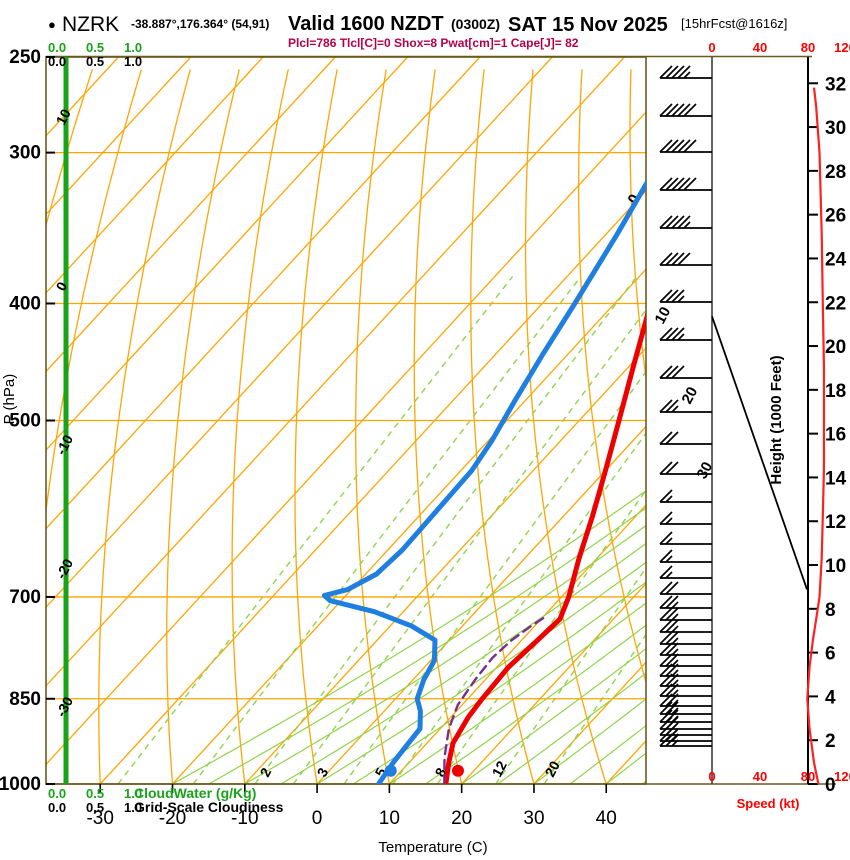 Image resolution: width=850 pixels, height=860 pixels. Describe the element at coordinates (133, 793) in the screenshot. I see `cloudwater-tick-bottom-1.0: 1.0` at that location.